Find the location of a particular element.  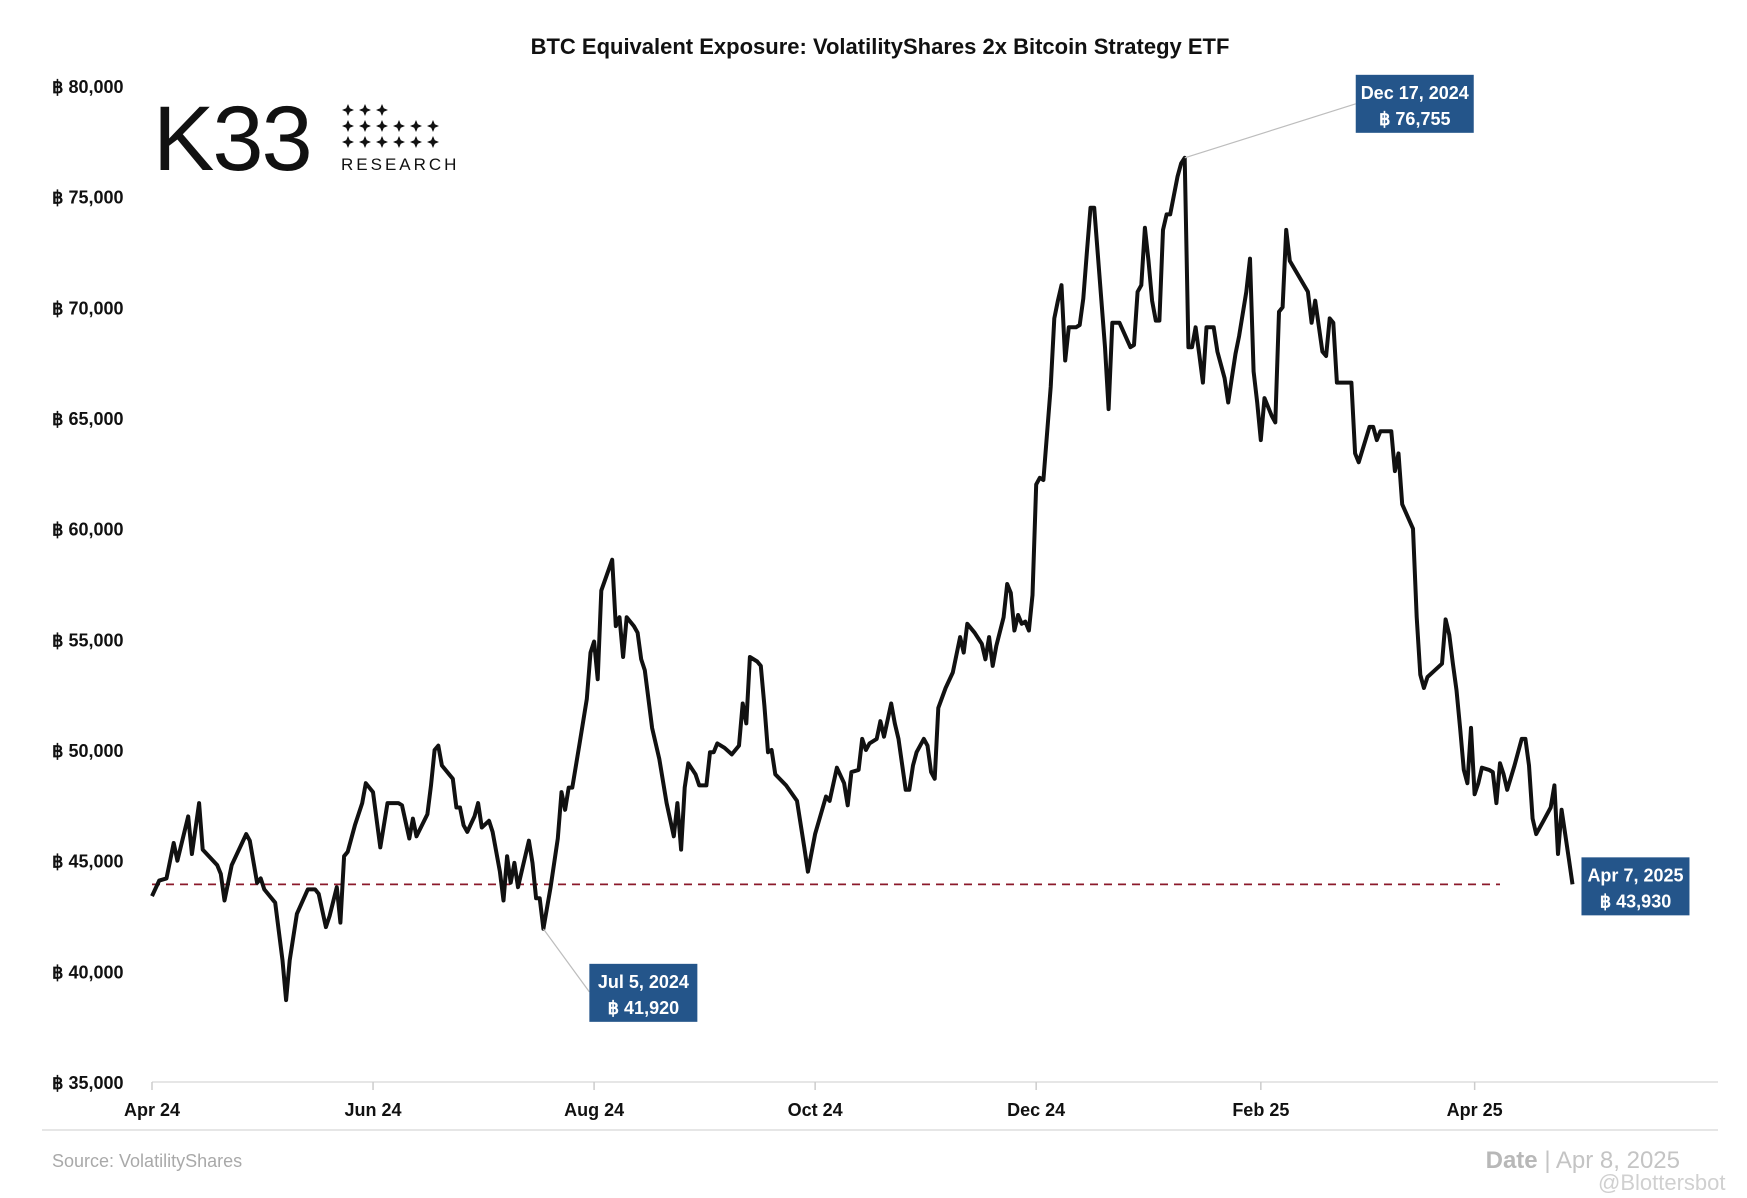

y-tick-label: ฿ 35,000 is located at coordinates (88, 1083).